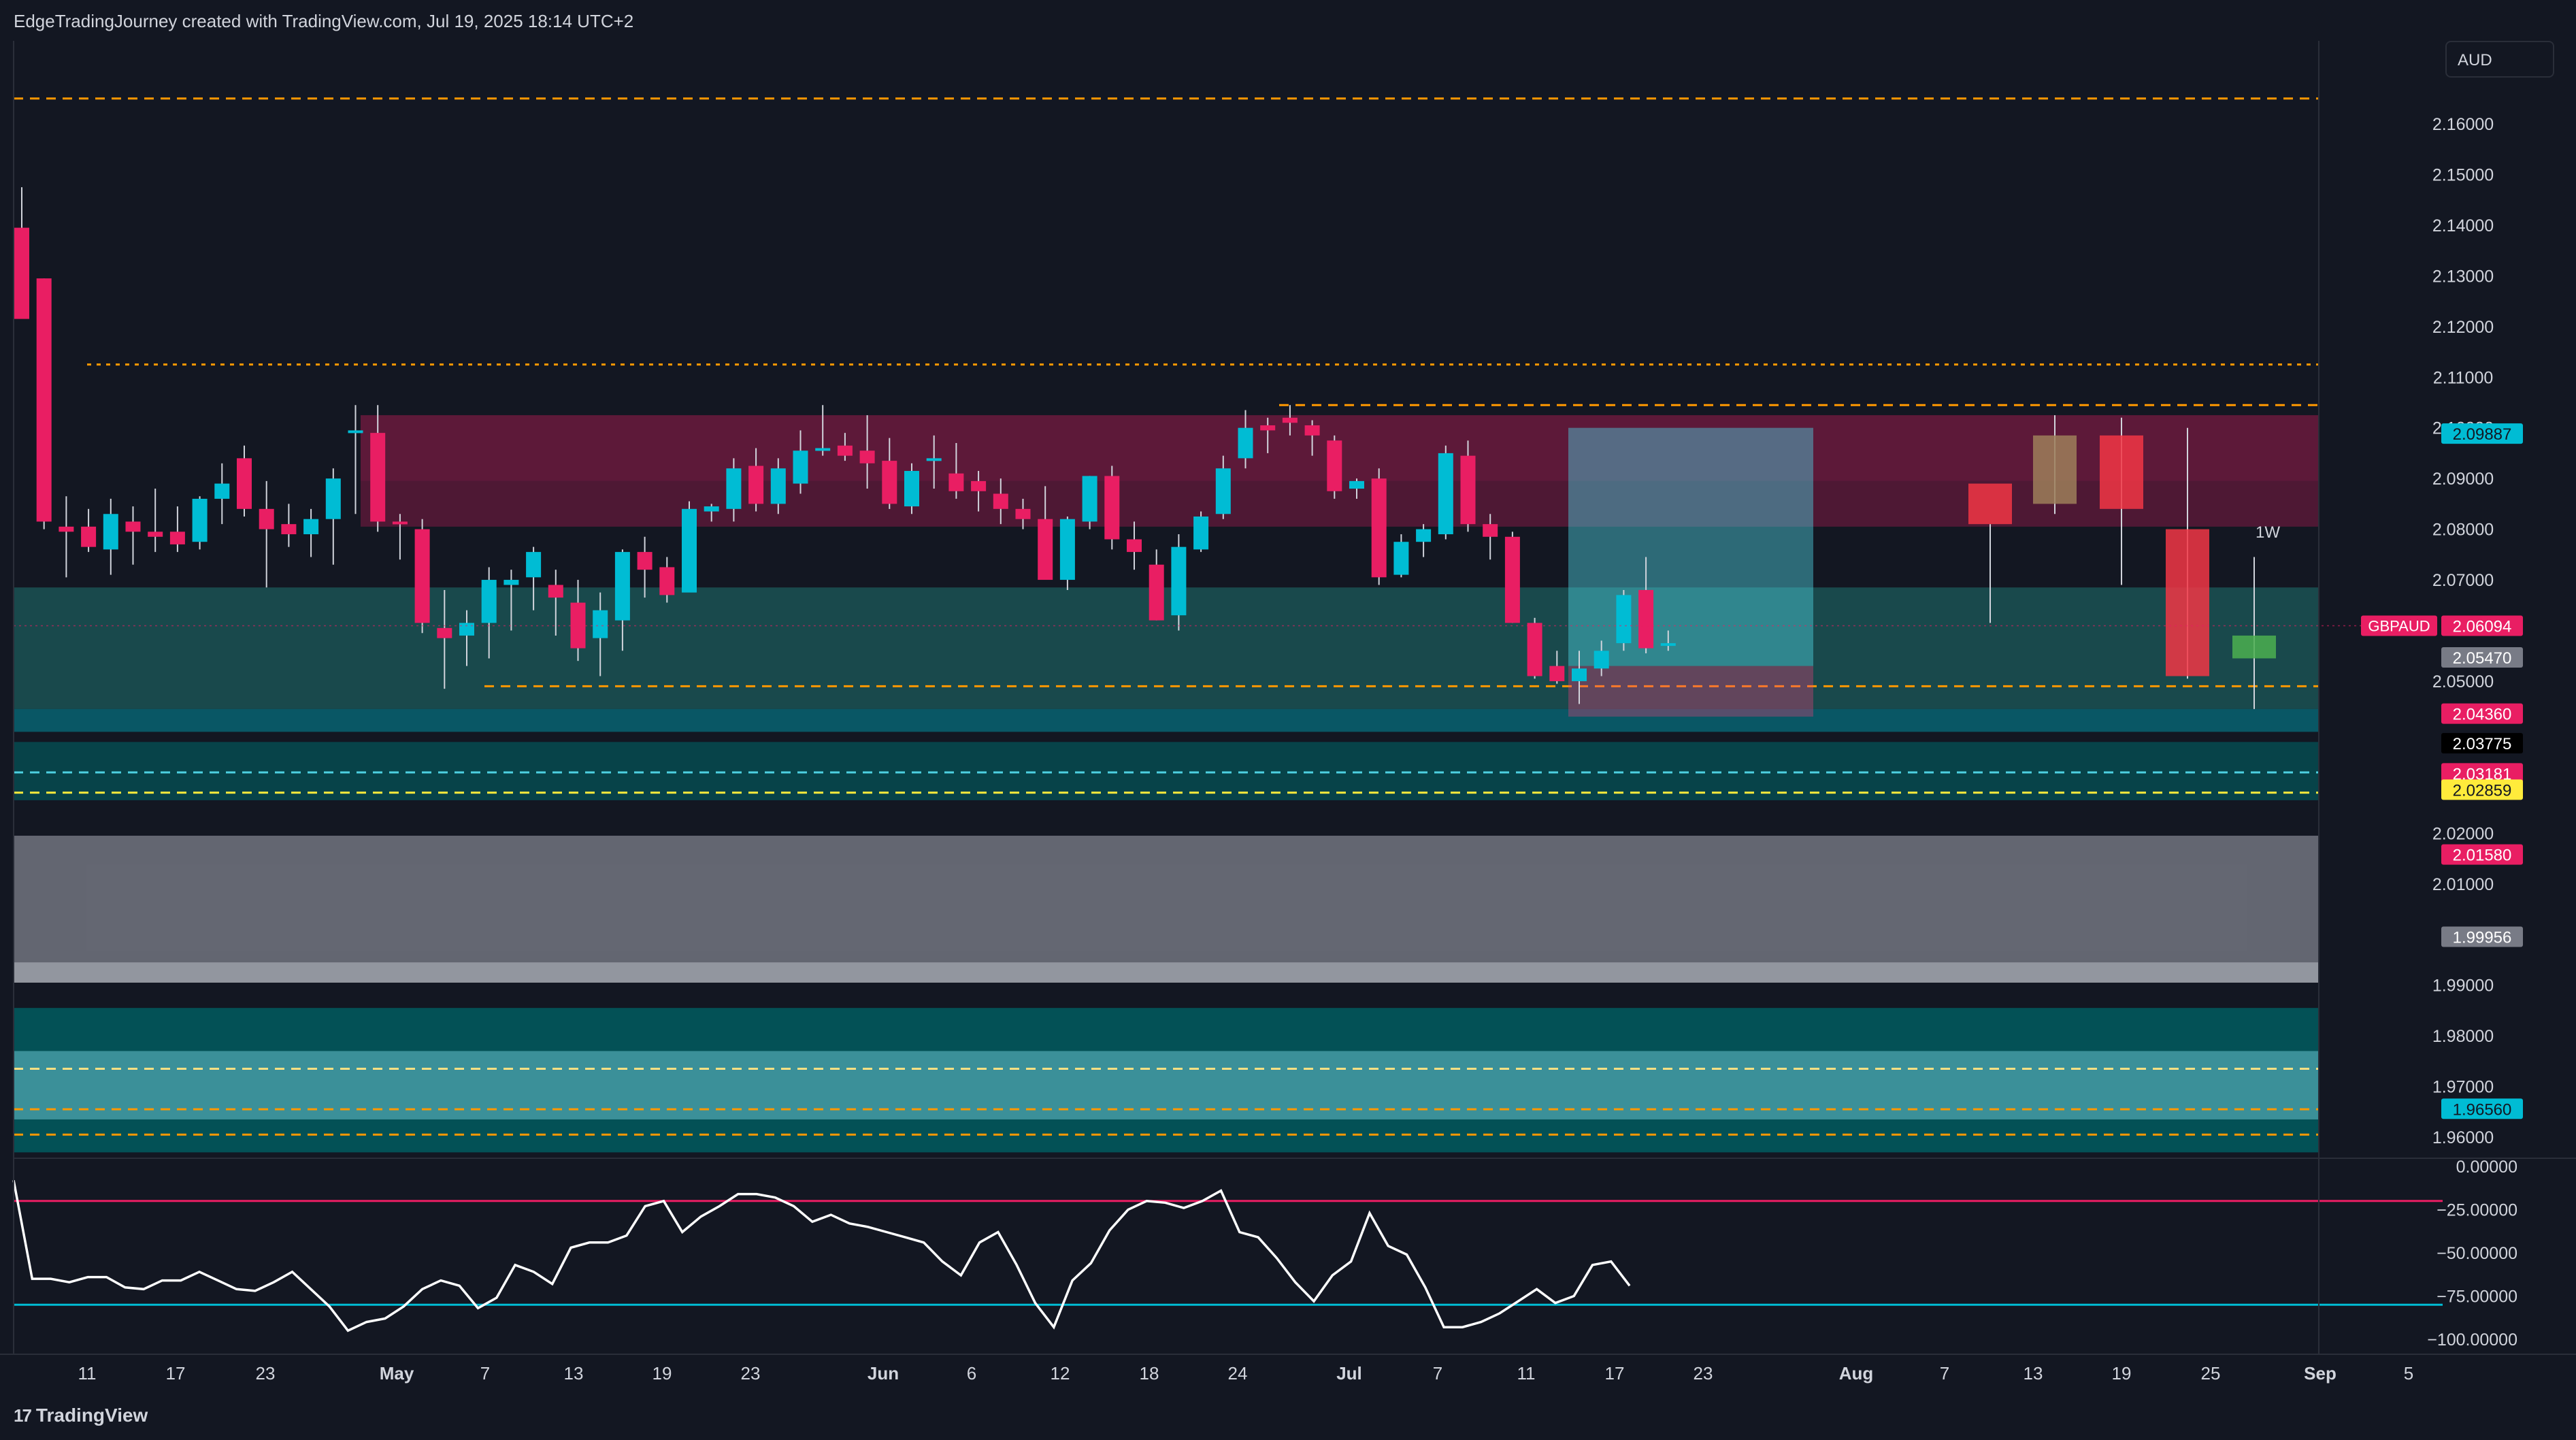 The image size is (2576, 1440). I want to click on position-tool, so click(1691, 572).